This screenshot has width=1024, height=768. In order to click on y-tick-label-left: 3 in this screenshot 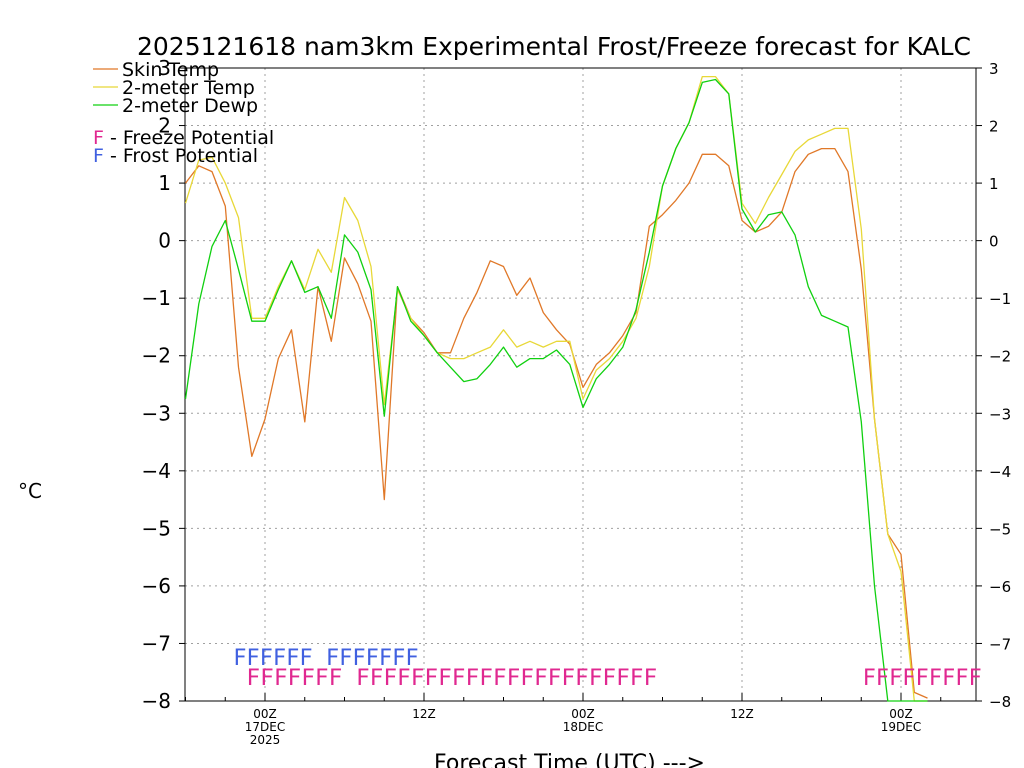, I will do `click(164, 68)`.